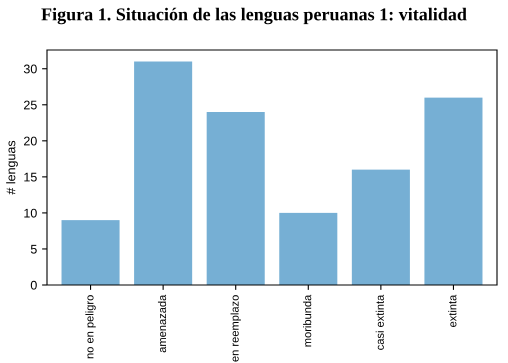  What do you see at coordinates (254, 16) in the screenshot?
I see `chart-title: Figura 1. Situación de las lenguas peruanas 1: vitalidad` at bounding box center [254, 16].